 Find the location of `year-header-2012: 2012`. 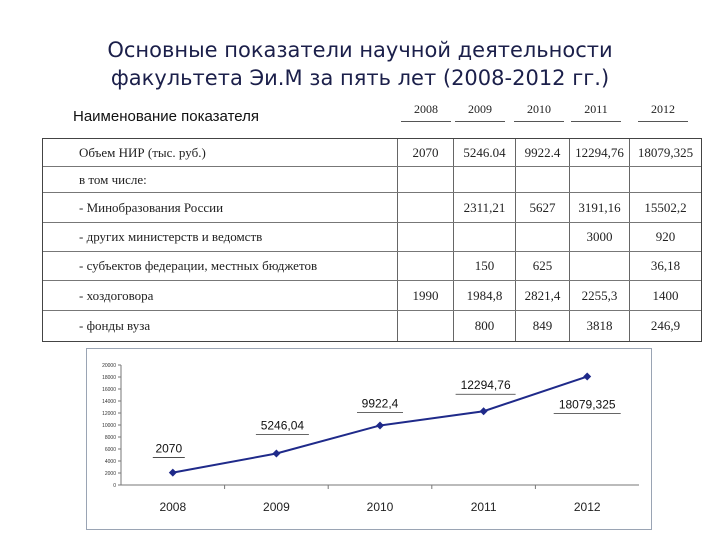

year-header-2012: 2012 is located at coordinates (663, 112).